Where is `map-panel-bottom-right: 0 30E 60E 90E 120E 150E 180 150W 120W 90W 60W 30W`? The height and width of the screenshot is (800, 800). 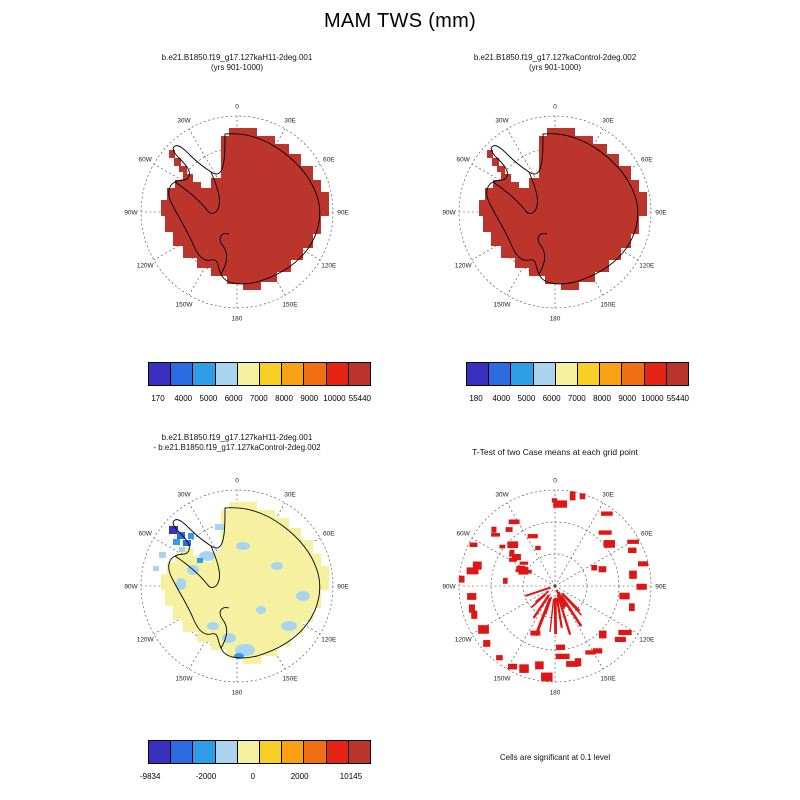 map-panel-bottom-right: 0 30E 60E 90E 120E 150E 180 150W 120W 90W 60W 30W is located at coordinates (555, 590).